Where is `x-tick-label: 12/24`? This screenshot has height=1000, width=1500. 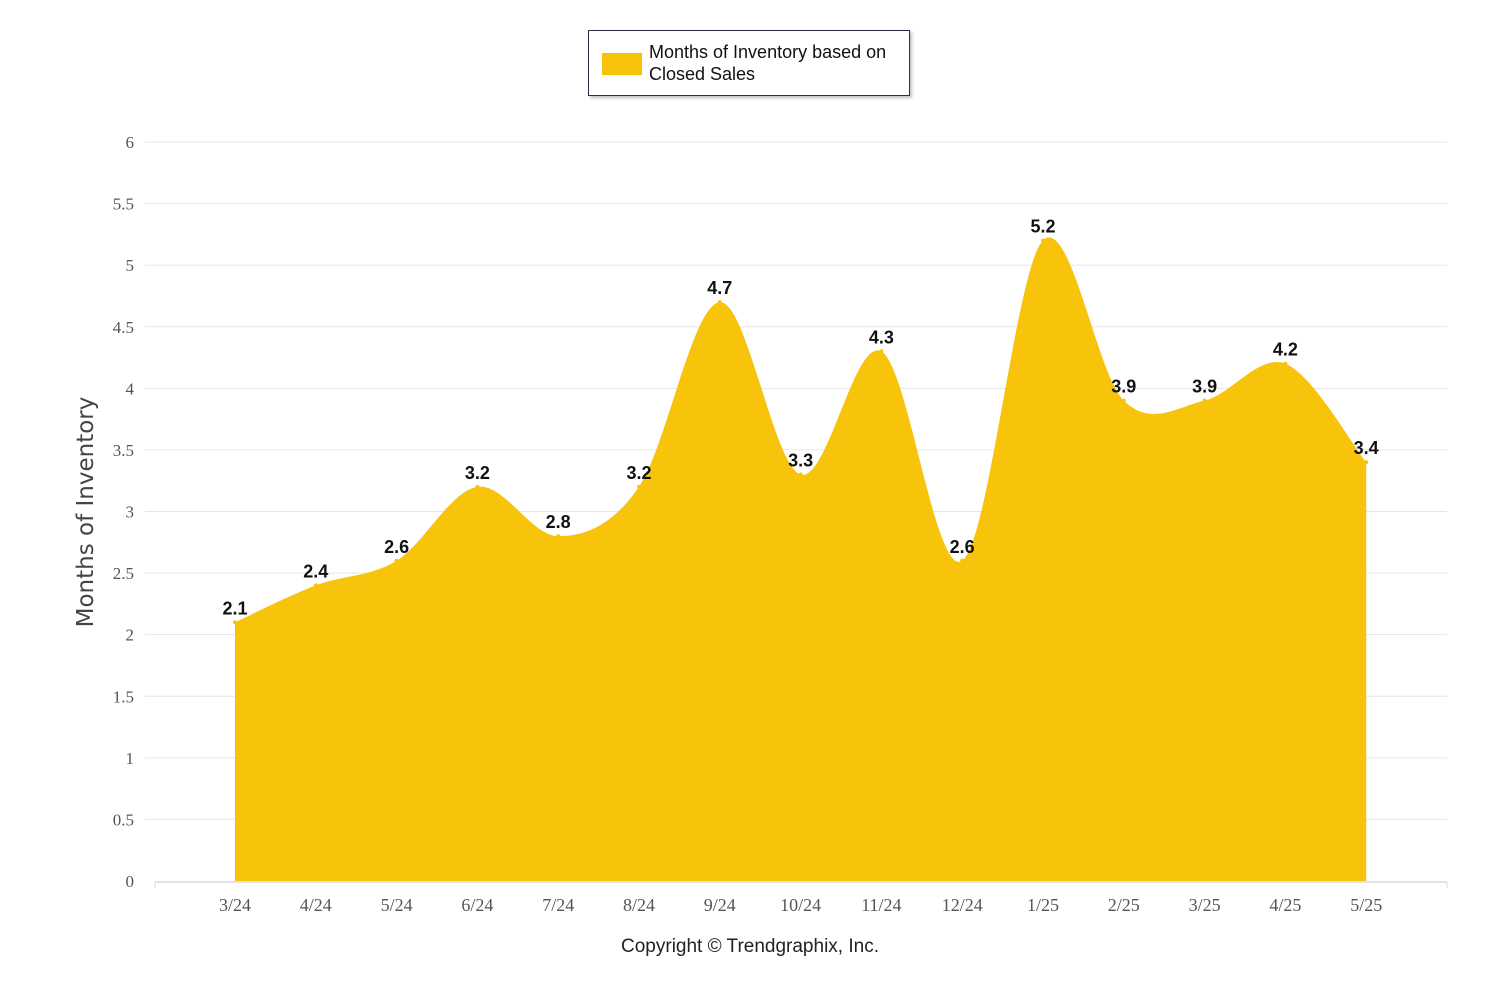
x-tick-label: 12/24 is located at coordinates (962, 905).